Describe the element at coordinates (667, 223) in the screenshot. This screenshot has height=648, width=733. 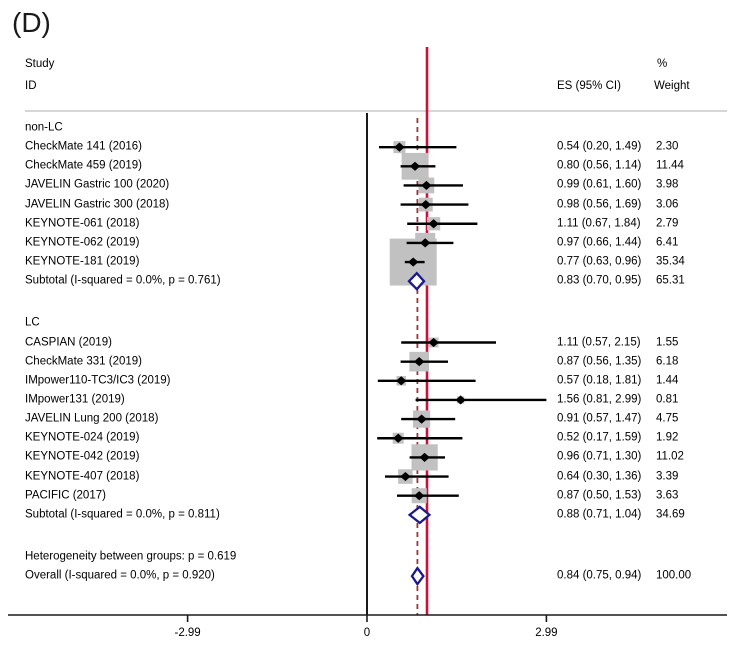
I see `weight-value: 2.79` at that location.